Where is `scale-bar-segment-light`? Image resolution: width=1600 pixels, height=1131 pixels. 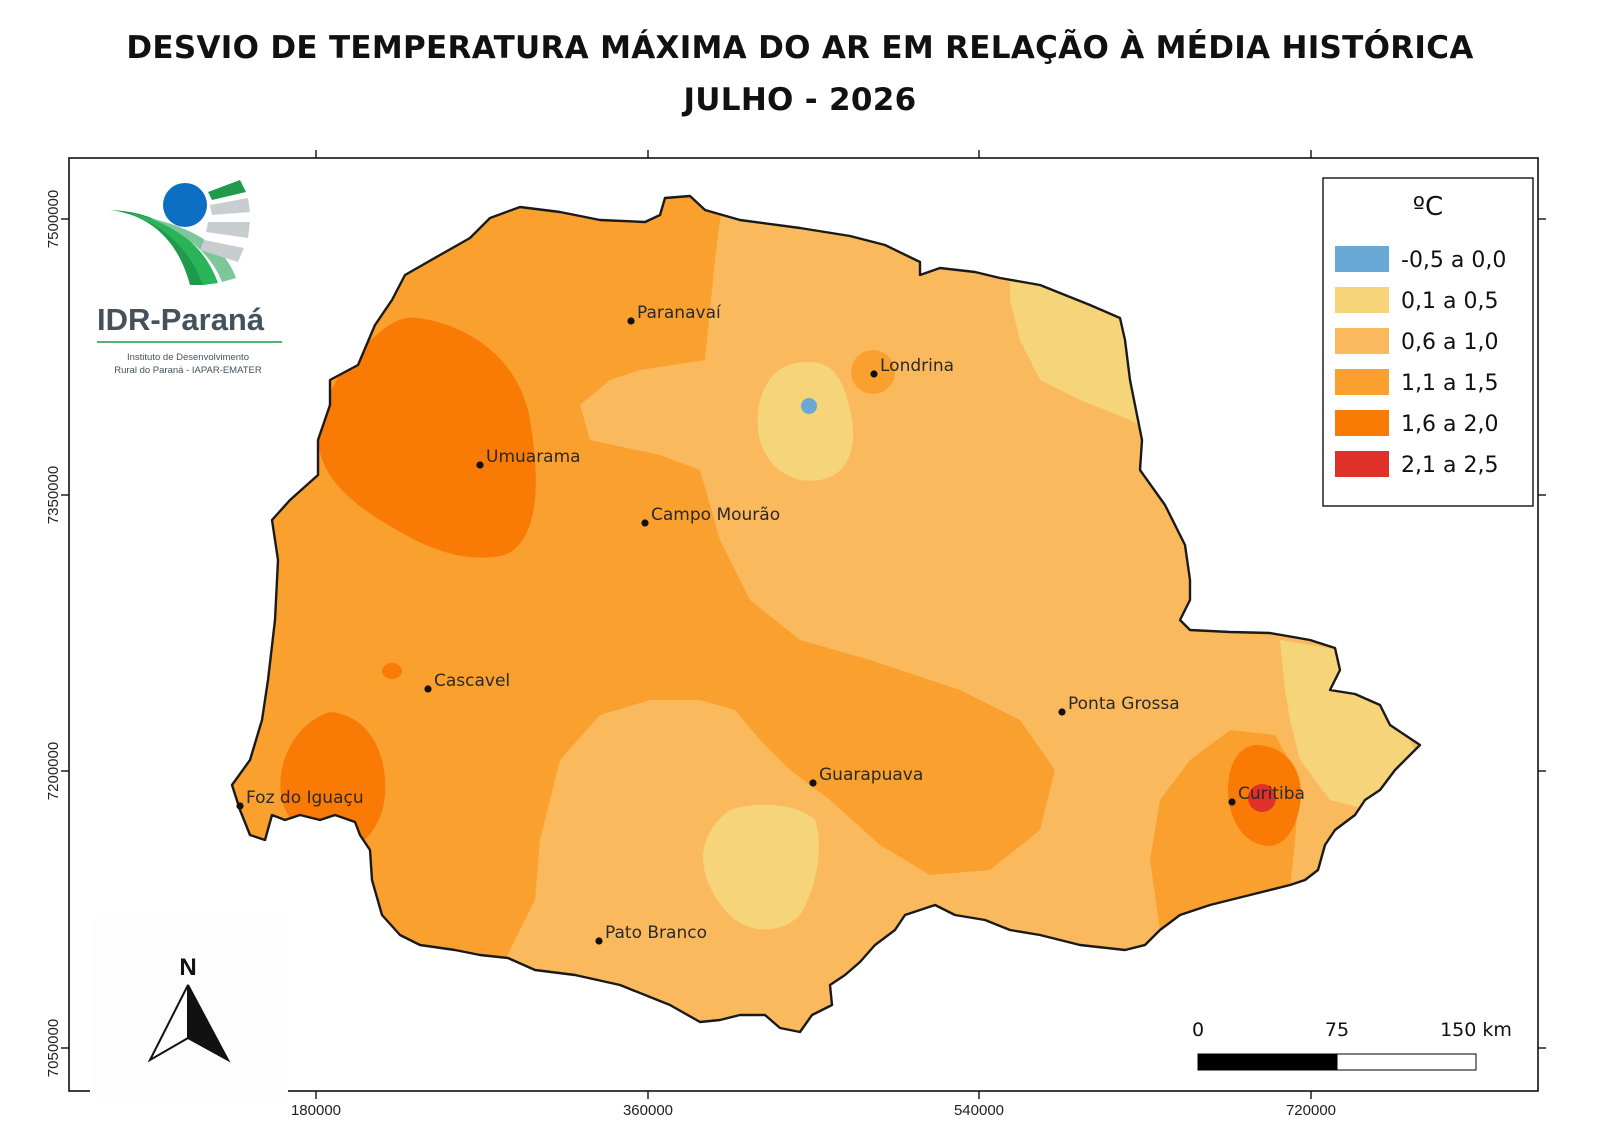 scale-bar-segment-light is located at coordinates (1406, 1062).